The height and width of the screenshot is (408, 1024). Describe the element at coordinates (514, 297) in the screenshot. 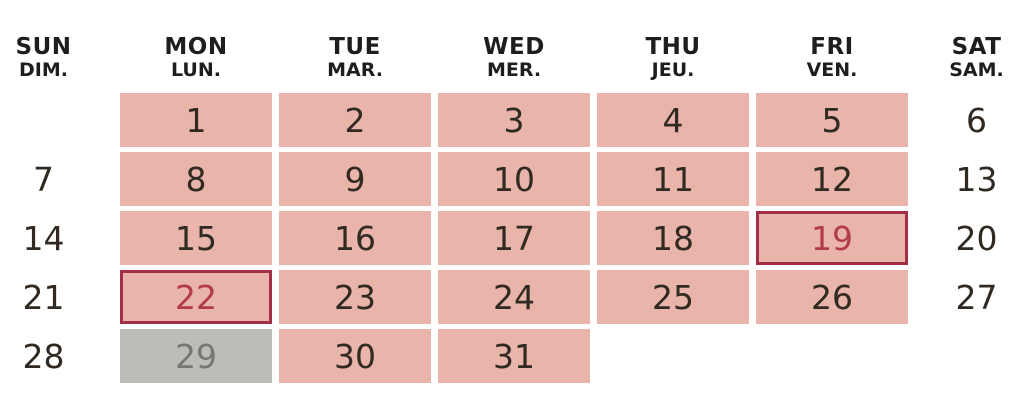

I see `day-cell: 24` at that location.